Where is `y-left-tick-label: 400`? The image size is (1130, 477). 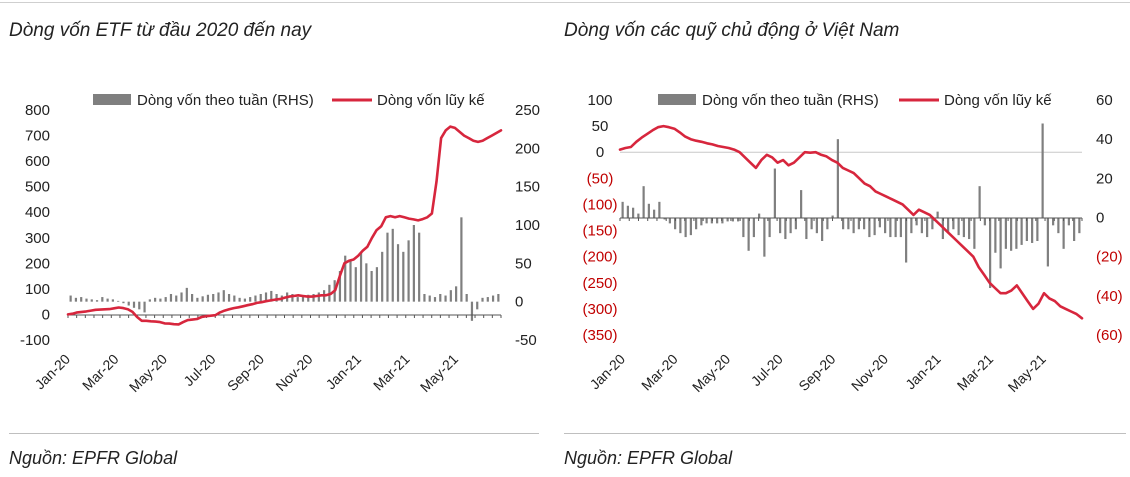 y-left-tick-label: 400 is located at coordinates (37, 212).